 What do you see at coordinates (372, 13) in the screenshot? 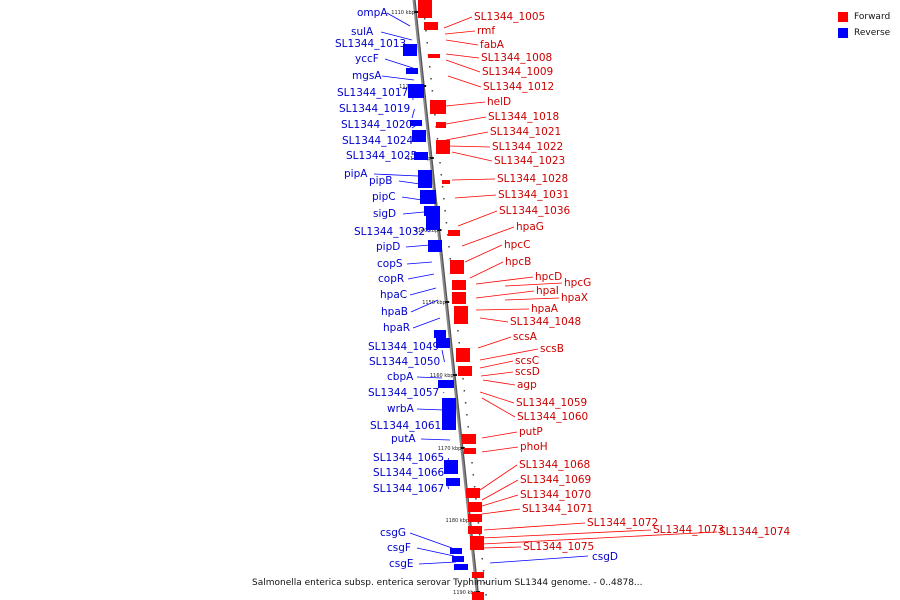
I see `reverse-gene-label: ompA` at bounding box center [372, 13].